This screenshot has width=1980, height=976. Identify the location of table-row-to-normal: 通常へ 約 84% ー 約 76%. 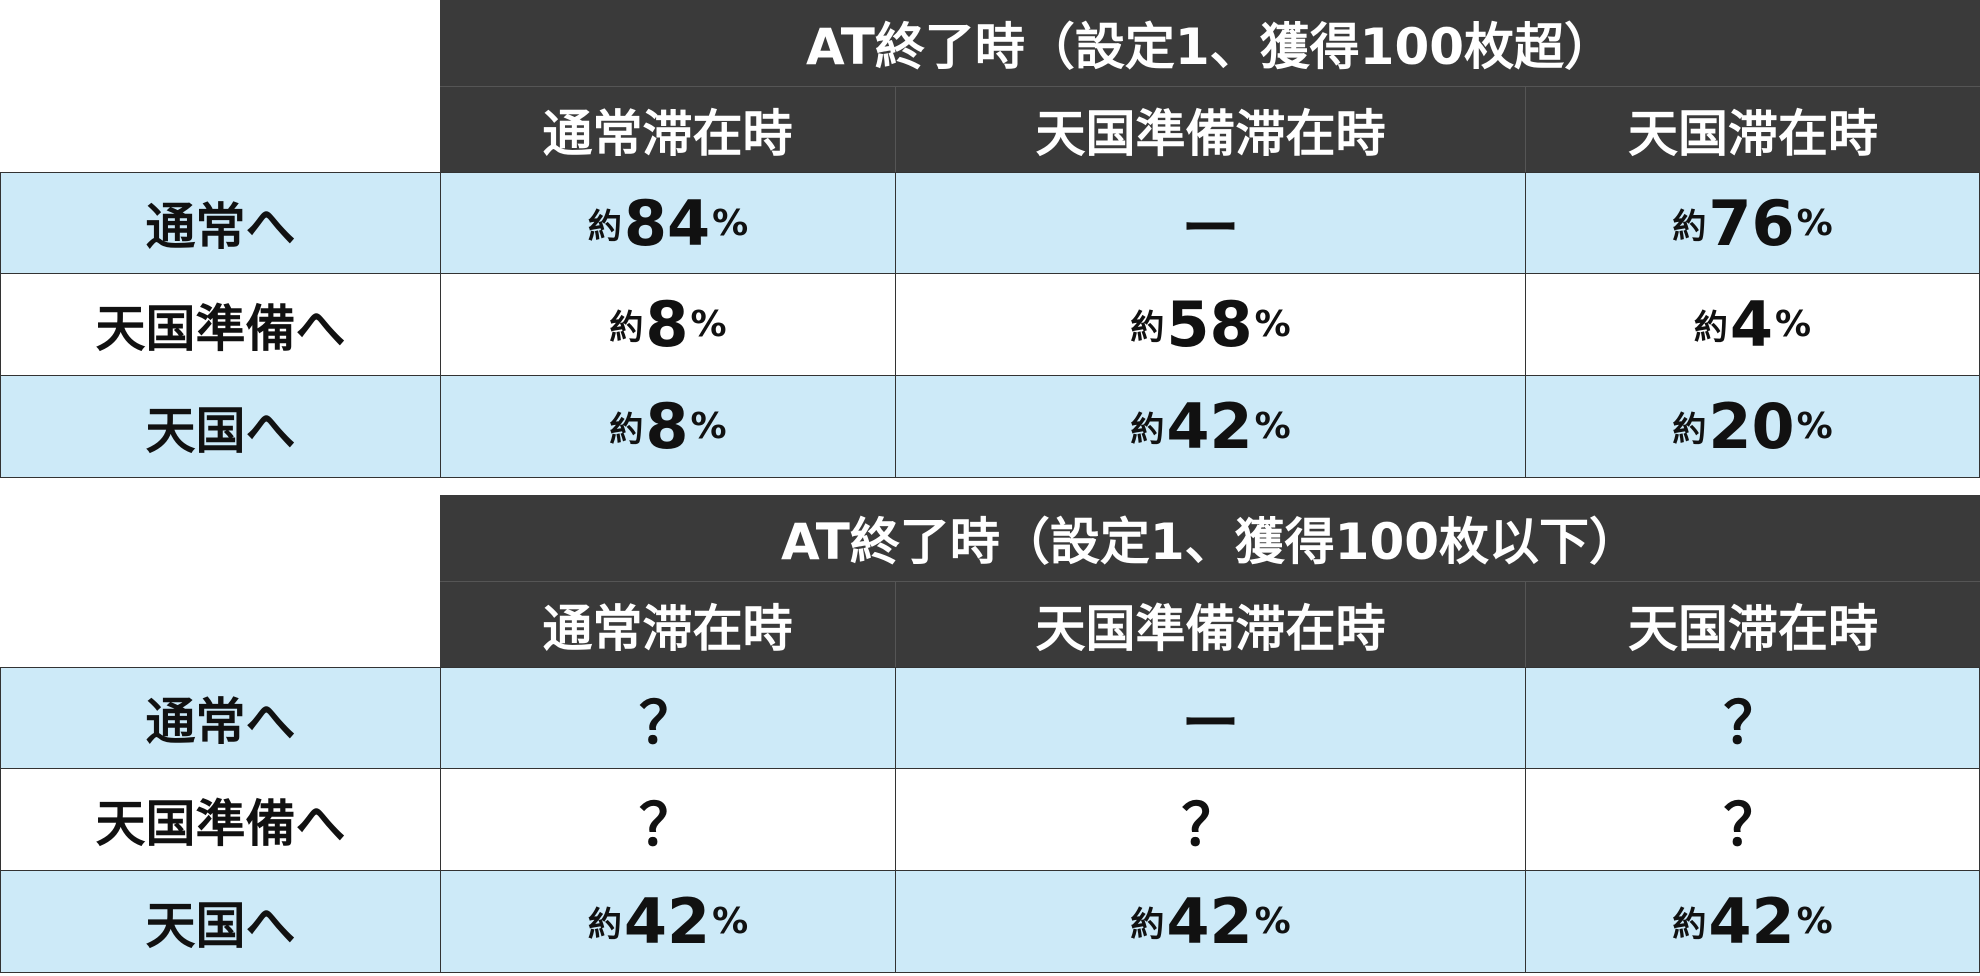
(990, 223).